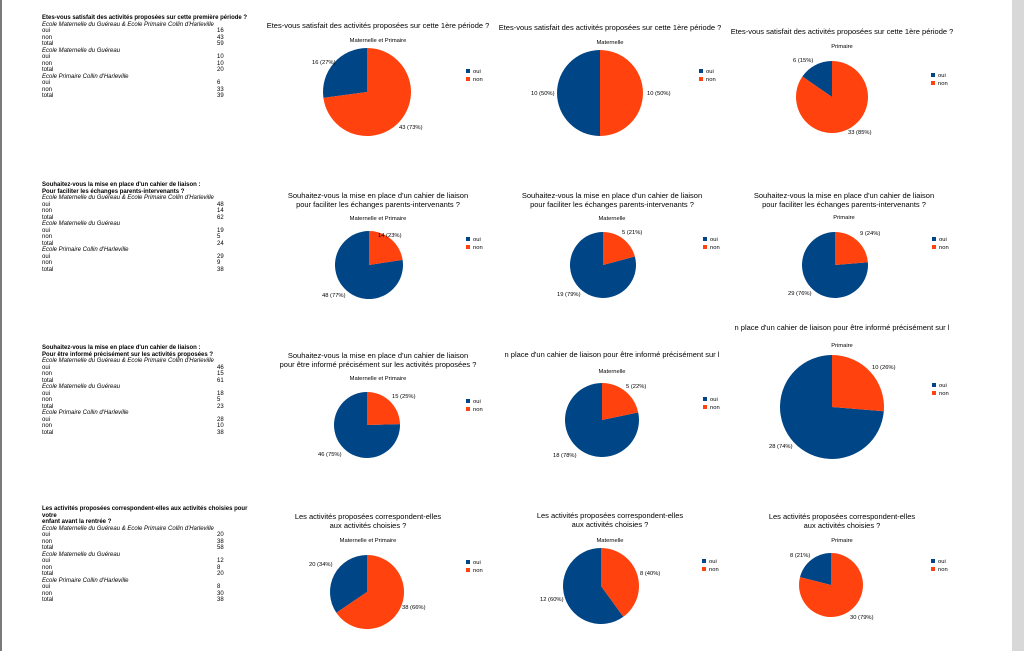 The height and width of the screenshot is (651, 1024). What do you see at coordinates (884, 368) in the screenshot?
I see `data-label: 10 (26%)` at bounding box center [884, 368].